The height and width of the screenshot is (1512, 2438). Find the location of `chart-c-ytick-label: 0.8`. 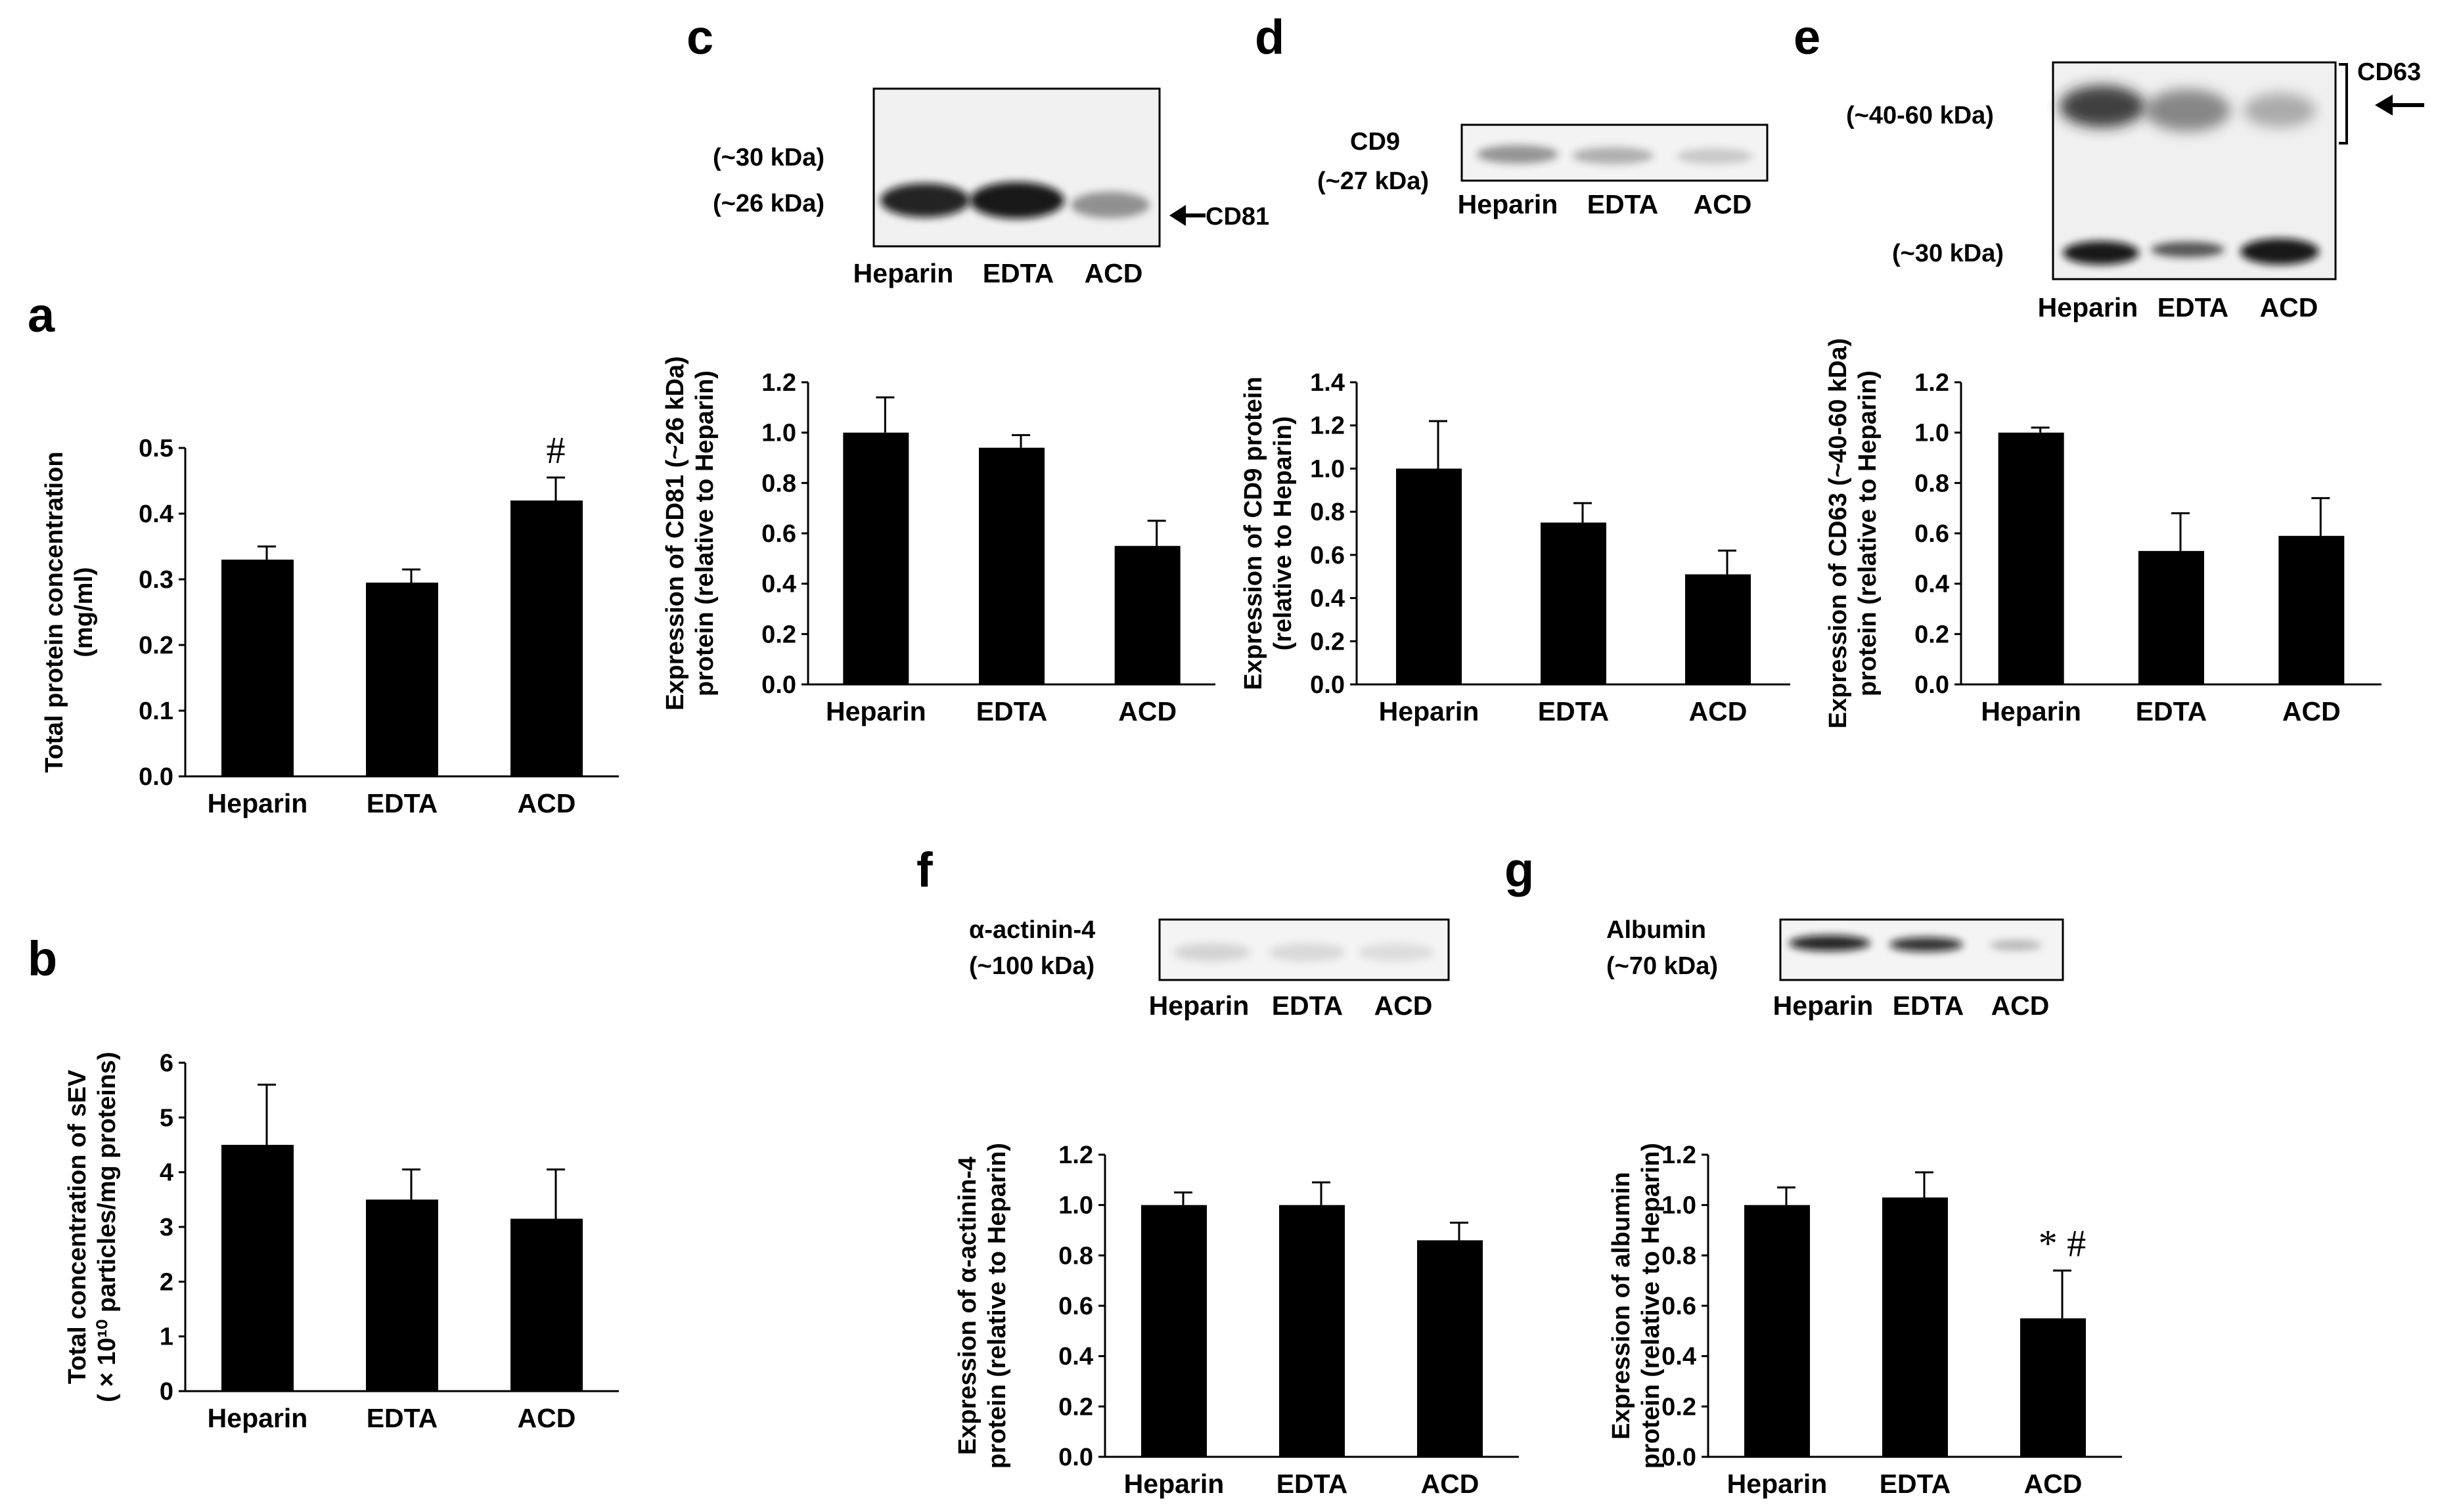

chart-c-ytick-label: 0.8 is located at coordinates (779, 484).